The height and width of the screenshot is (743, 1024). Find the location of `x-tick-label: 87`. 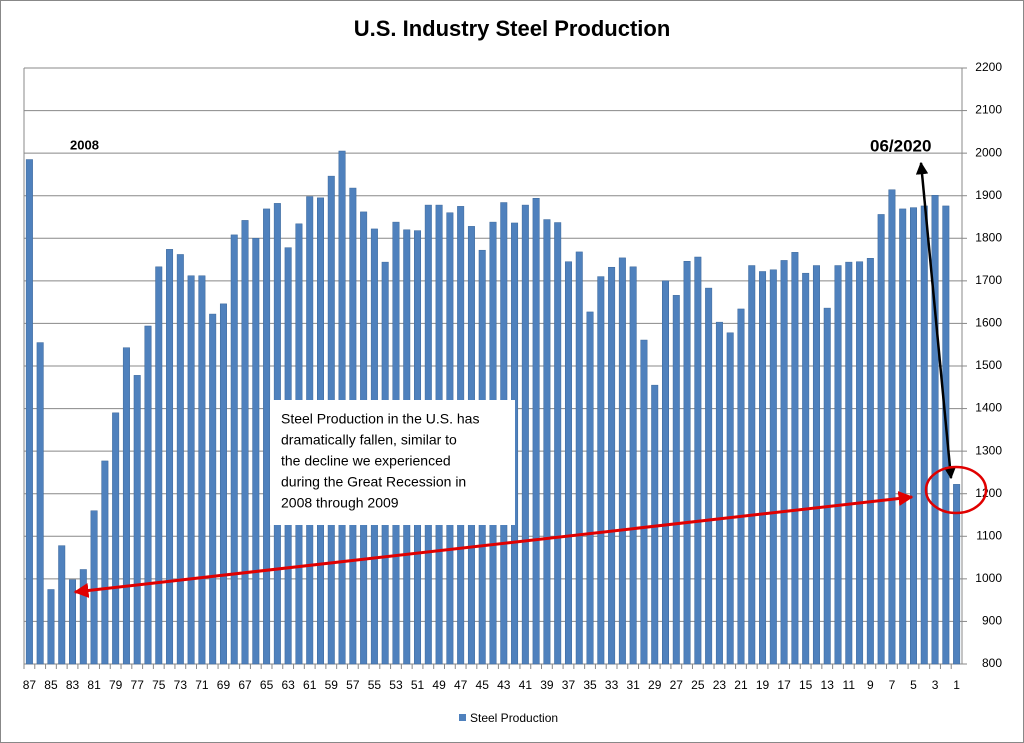

x-tick-label: 87 is located at coordinates (30, 685).